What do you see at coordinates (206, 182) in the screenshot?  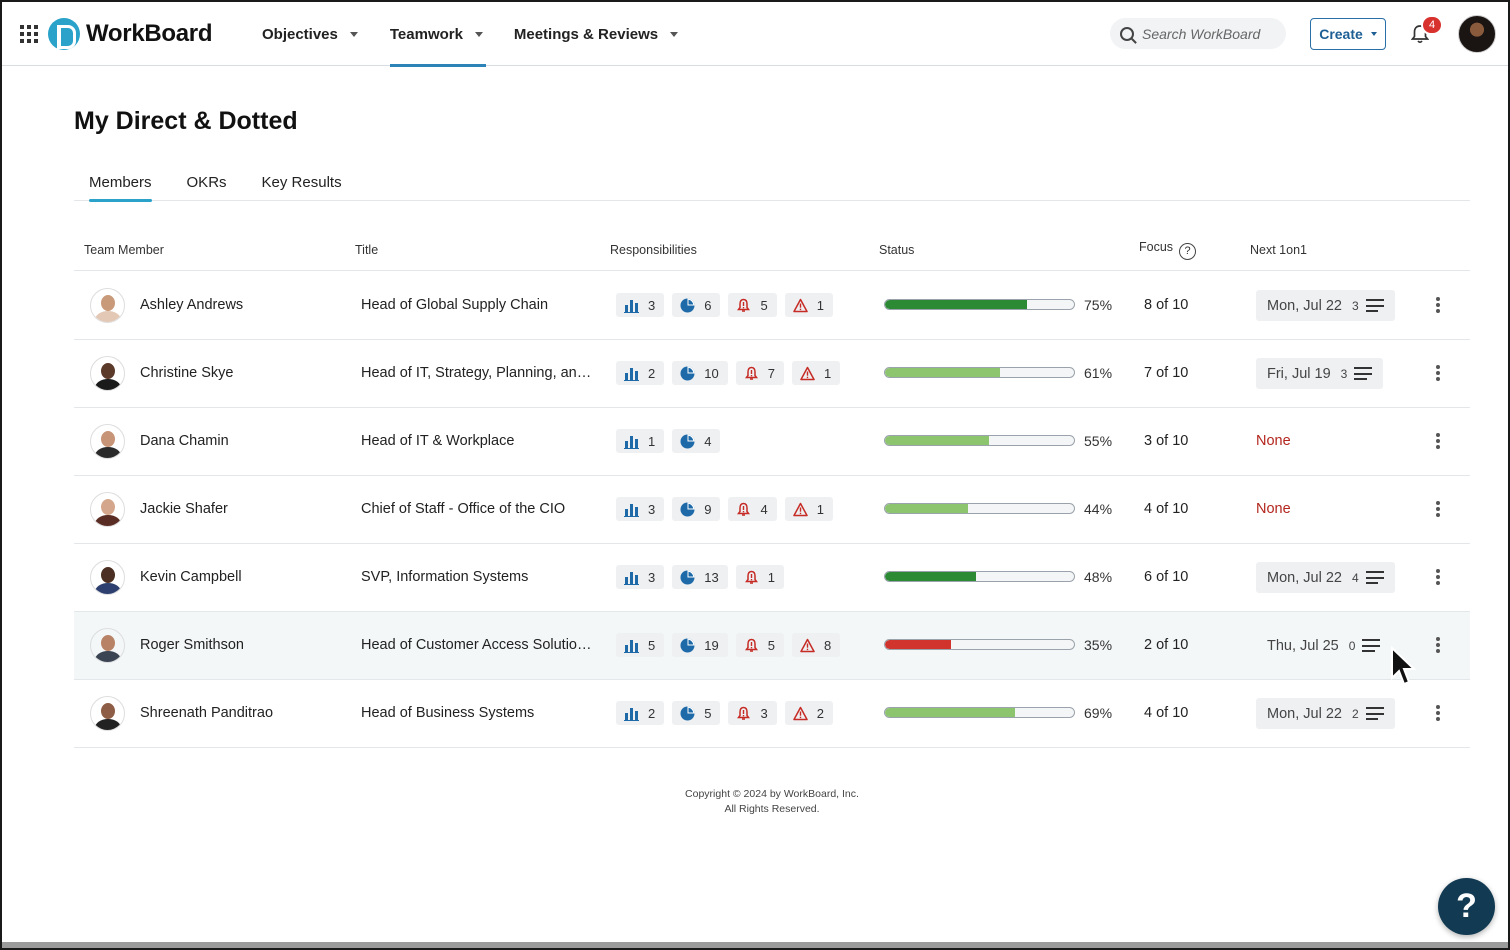 I see `tab-okrs: OKRs` at bounding box center [206, 182].